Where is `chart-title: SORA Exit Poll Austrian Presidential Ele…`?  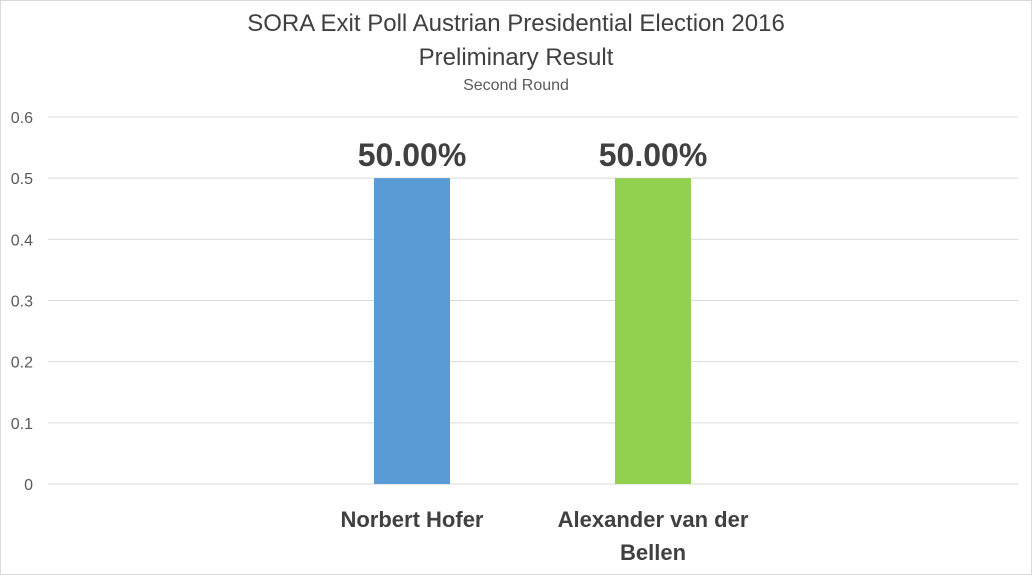
chart-title: SORA Exit Poll Austrian Presidential Ele… is located at coordinates (516, 23).